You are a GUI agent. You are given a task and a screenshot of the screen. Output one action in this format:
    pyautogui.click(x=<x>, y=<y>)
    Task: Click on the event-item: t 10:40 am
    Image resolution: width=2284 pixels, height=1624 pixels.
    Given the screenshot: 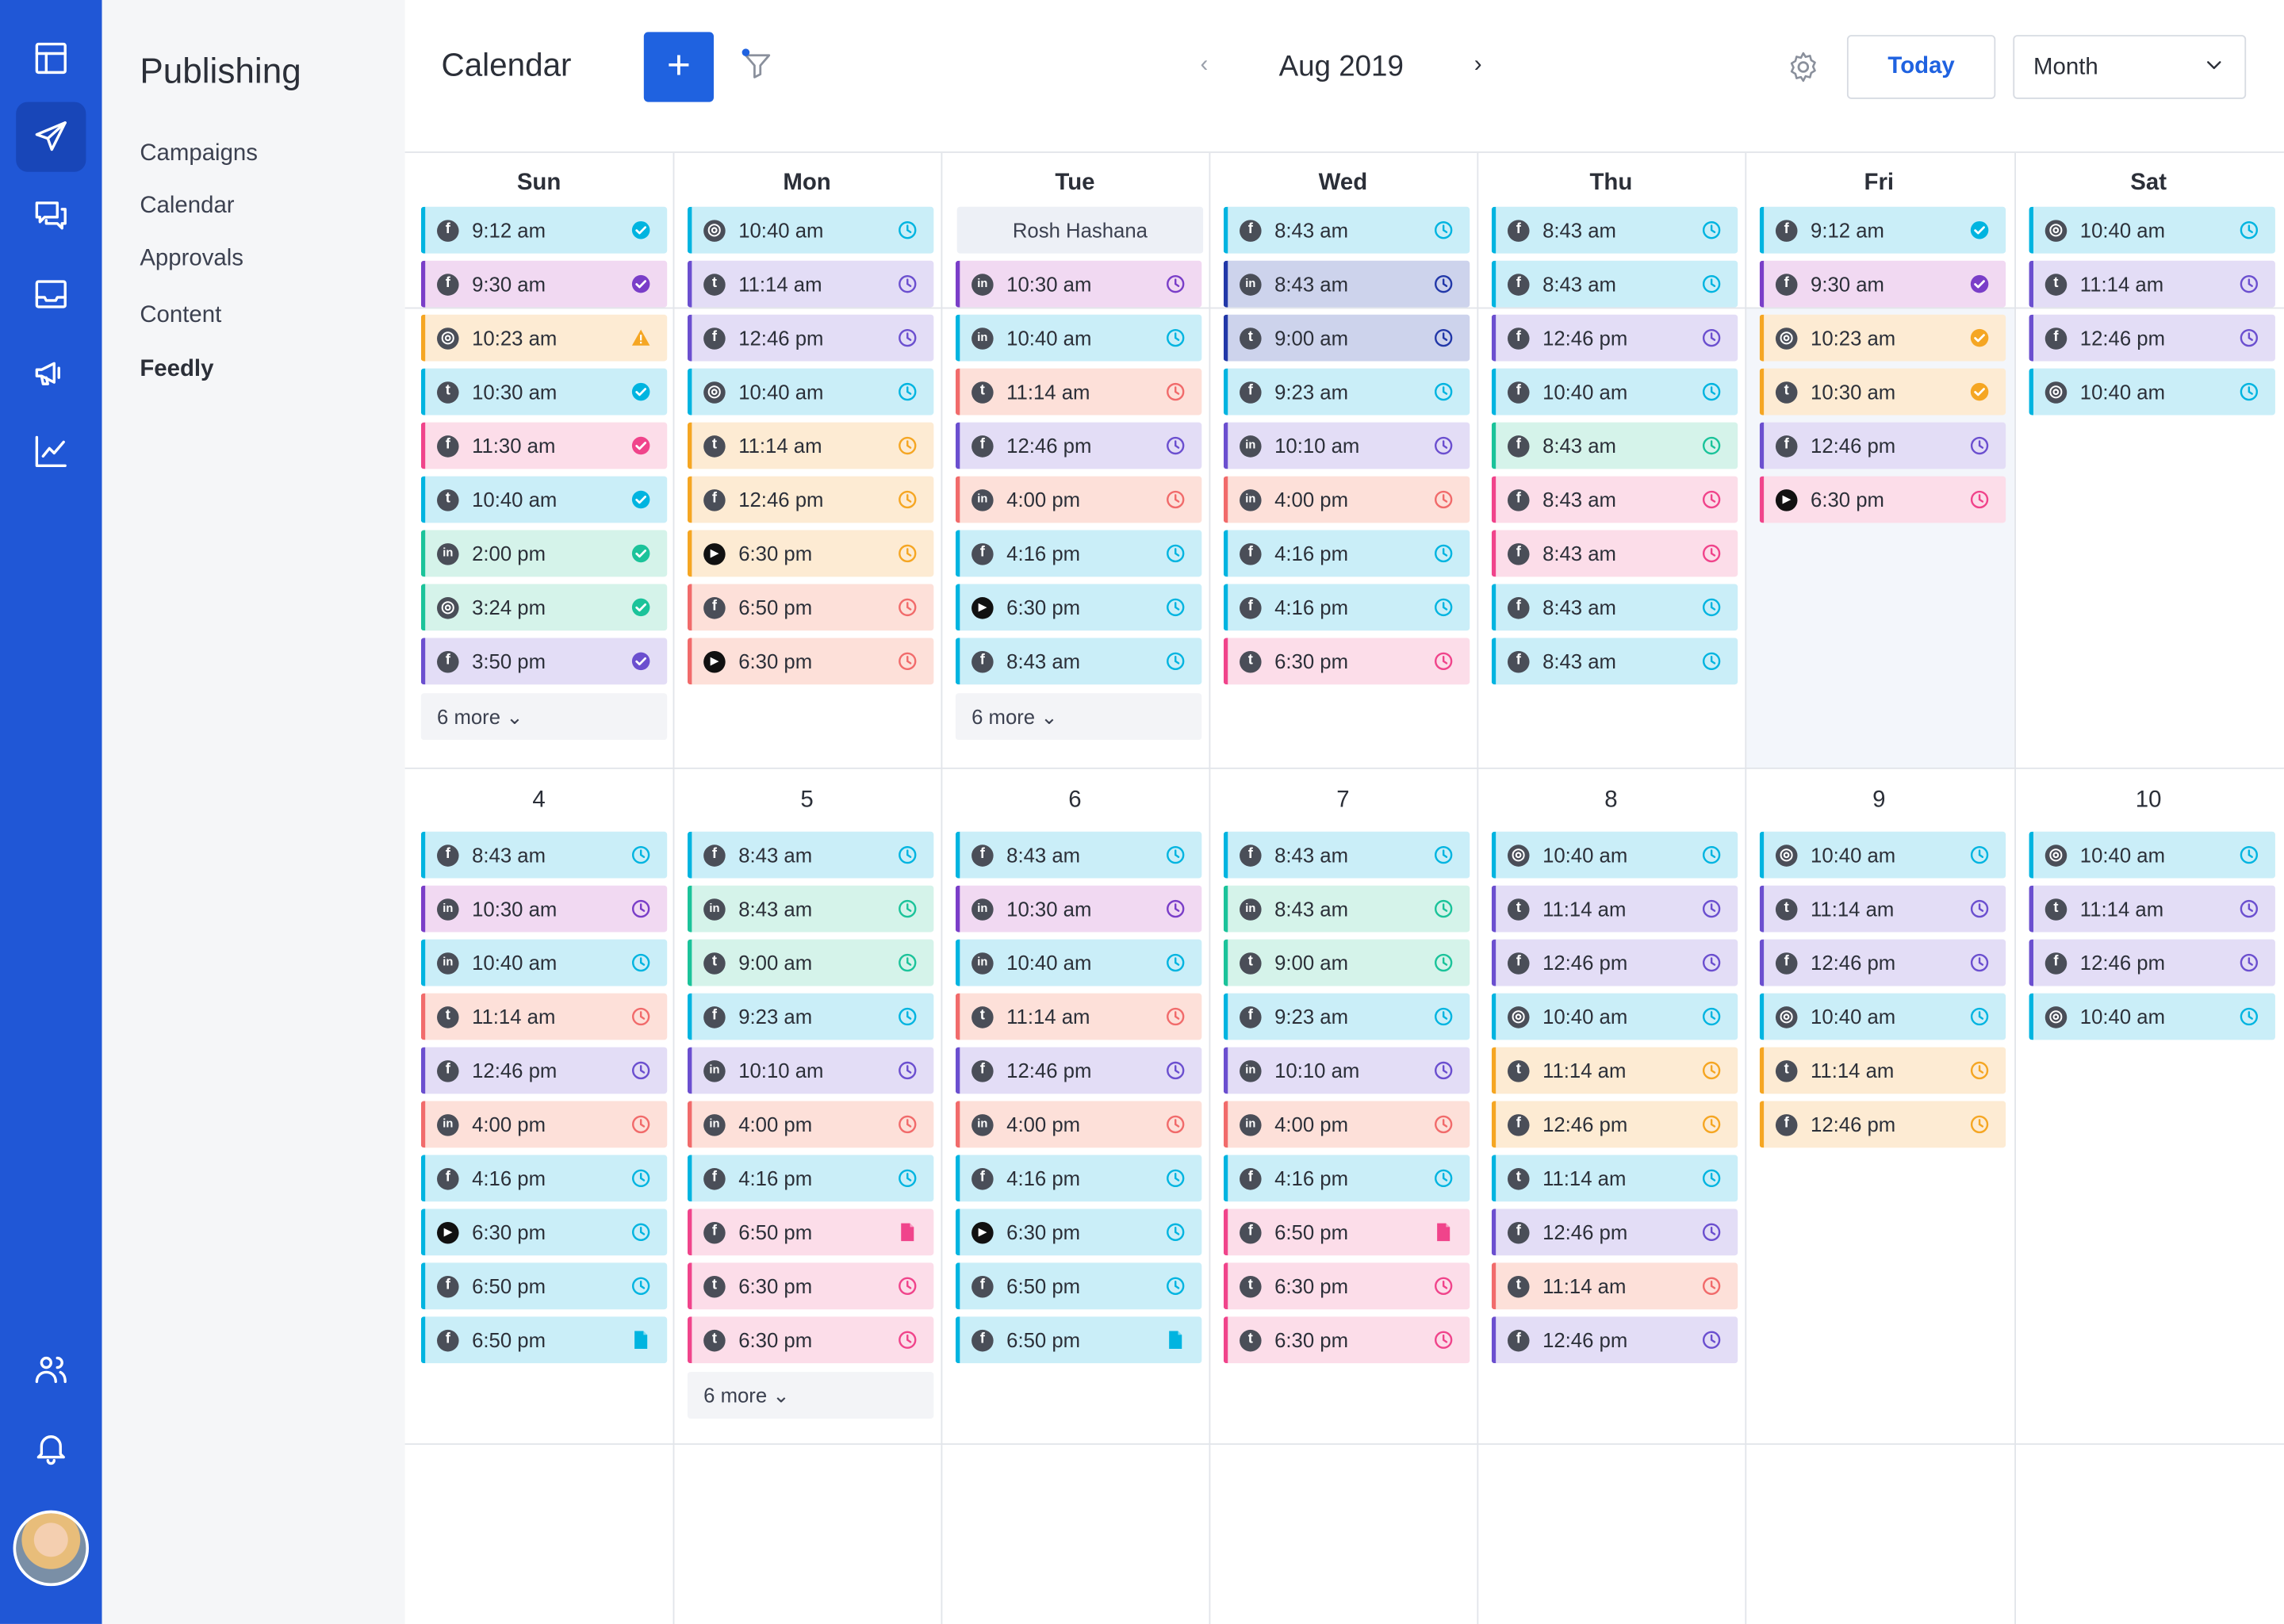 What is the action you would take?
    pyautogui.click(x=544, y=499)
    